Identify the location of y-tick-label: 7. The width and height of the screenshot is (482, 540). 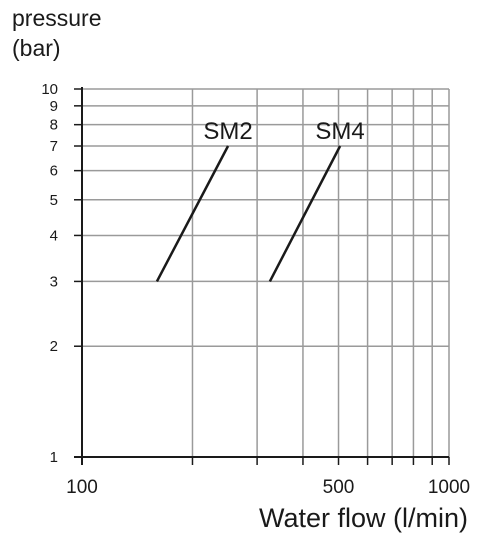
(54, 146).